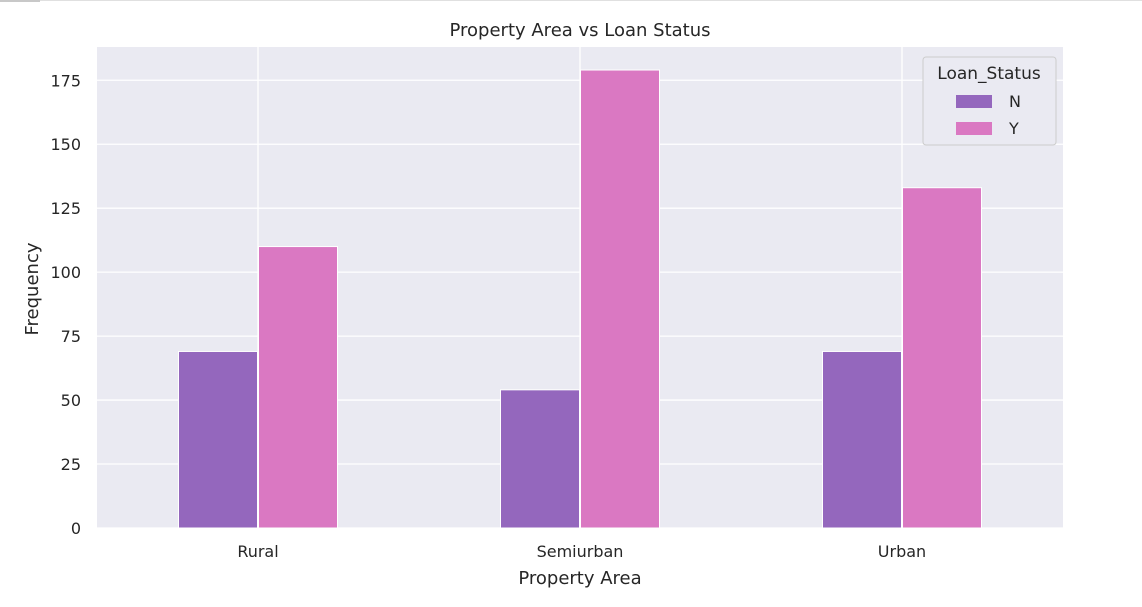  What do you see at coordinates (218, 439) in the screenshot?
I see `bar-n-rural` at bounding box center [218, 439].